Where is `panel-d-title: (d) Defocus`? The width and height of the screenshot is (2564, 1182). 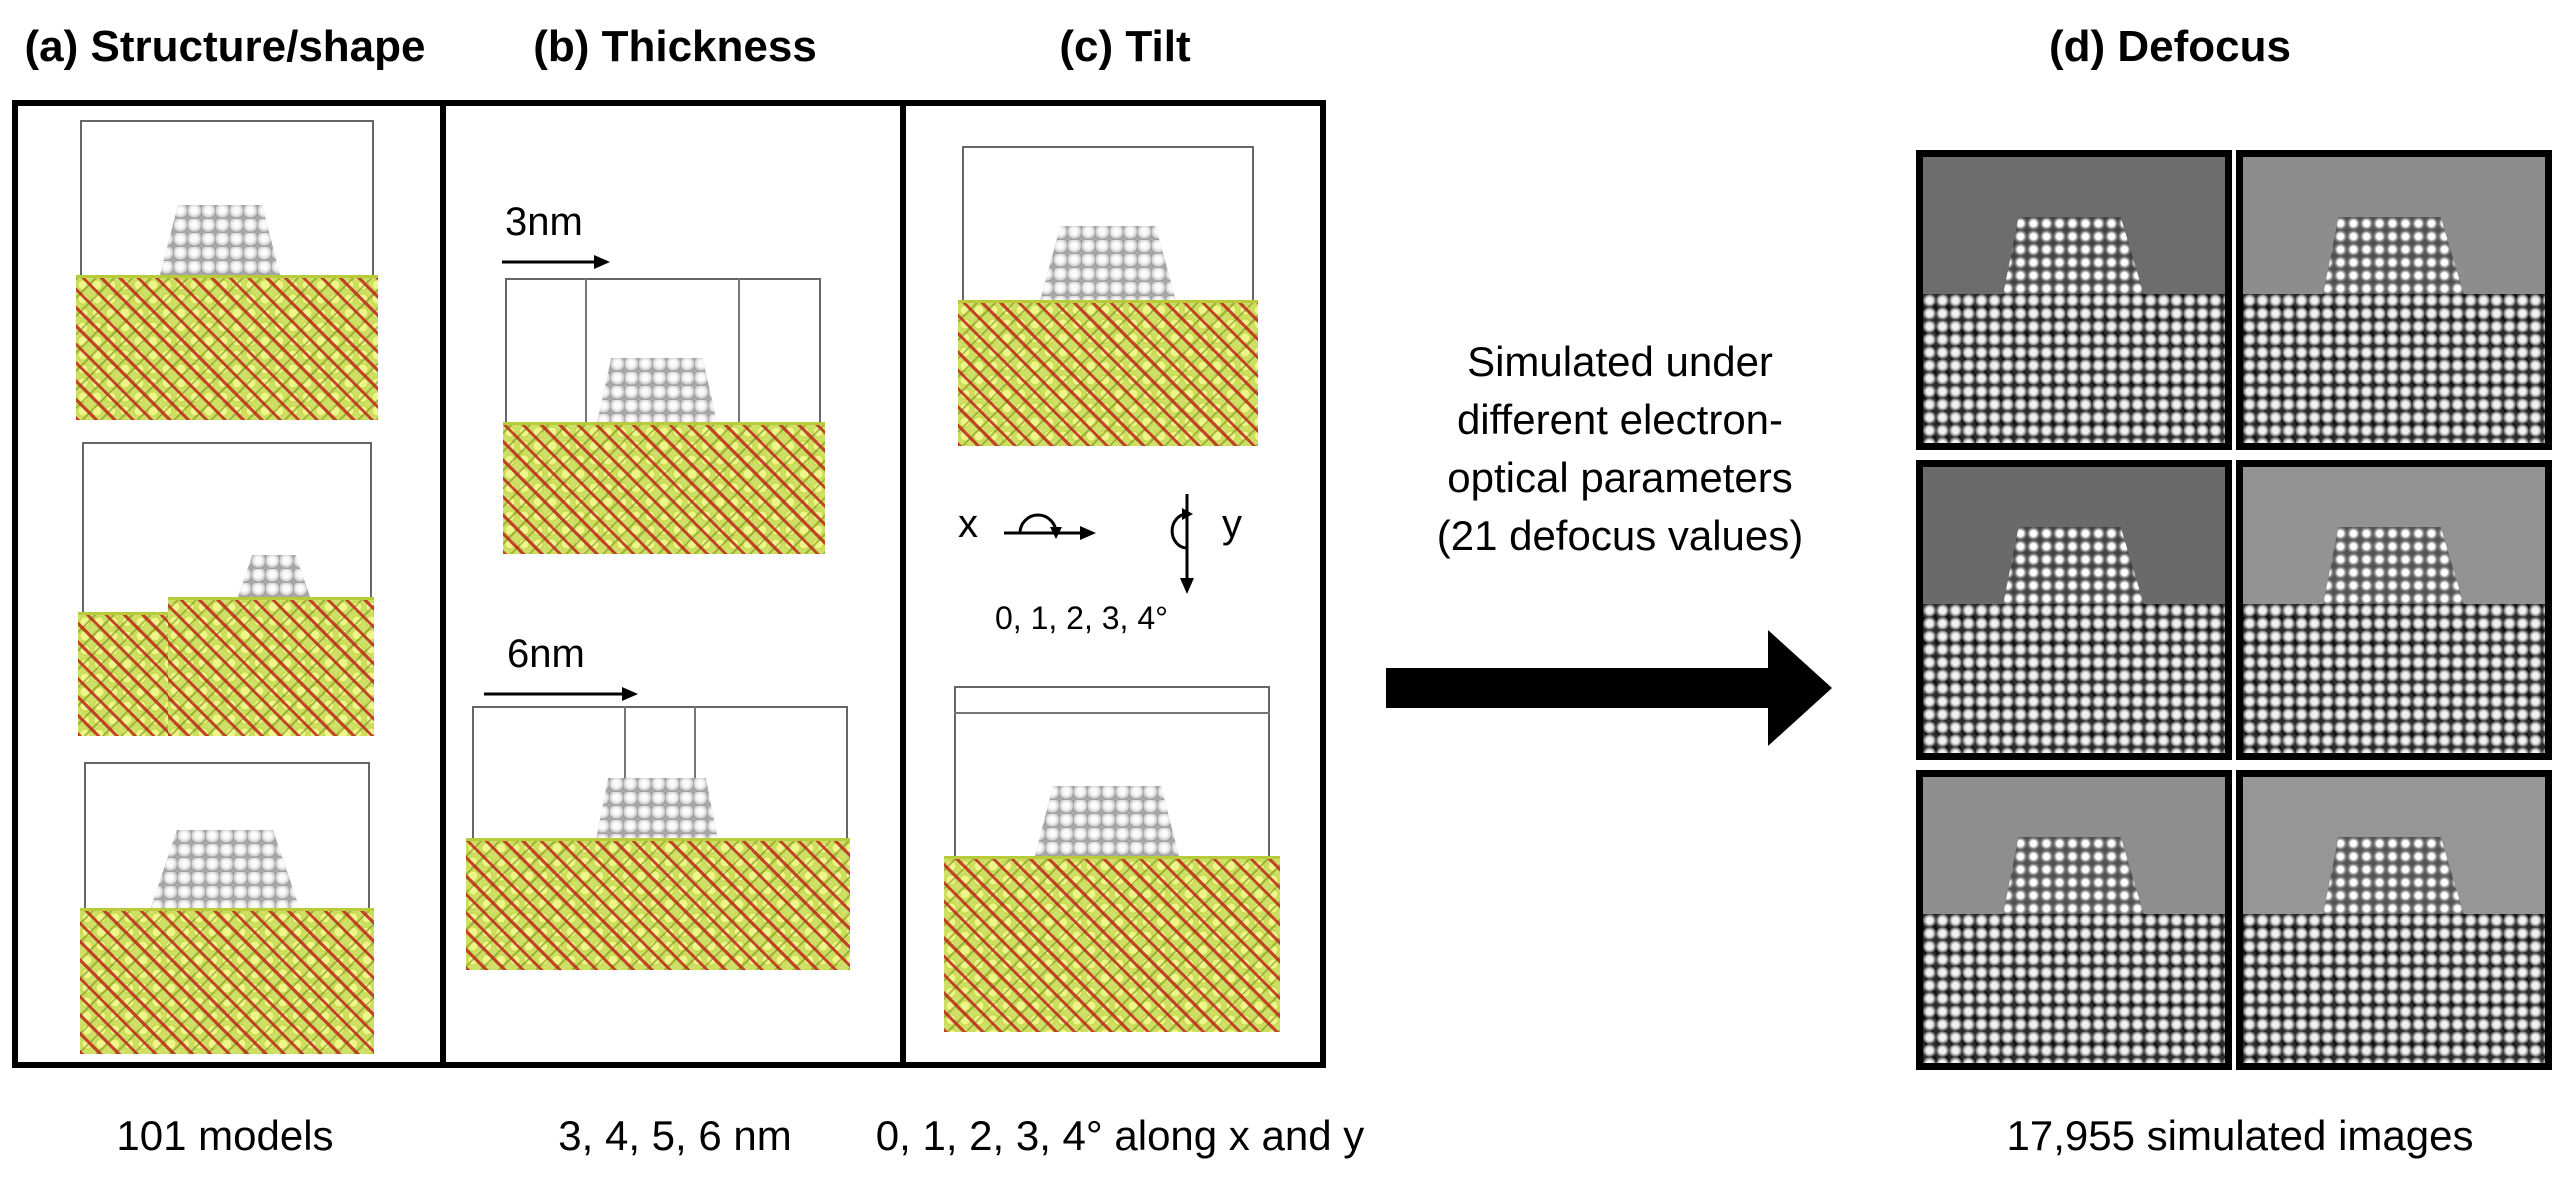
panel-d-title: (d) Defocus is located at coordinates (2170, 46).